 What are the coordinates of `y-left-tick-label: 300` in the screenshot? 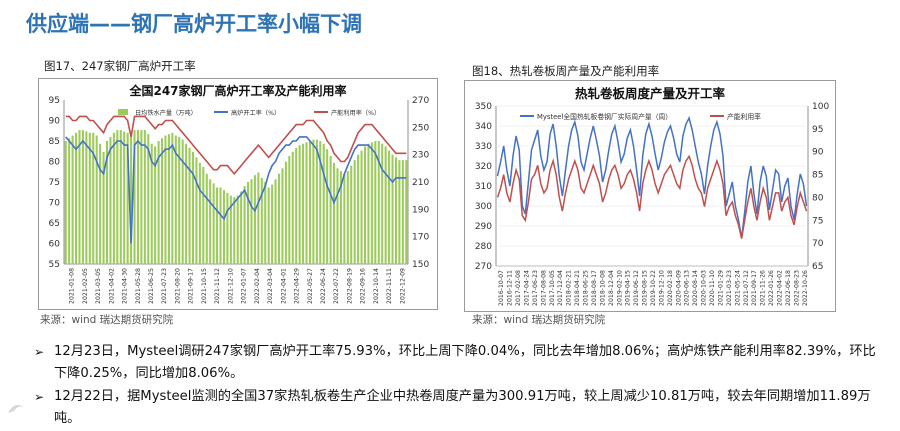 It's located at (483, 207).